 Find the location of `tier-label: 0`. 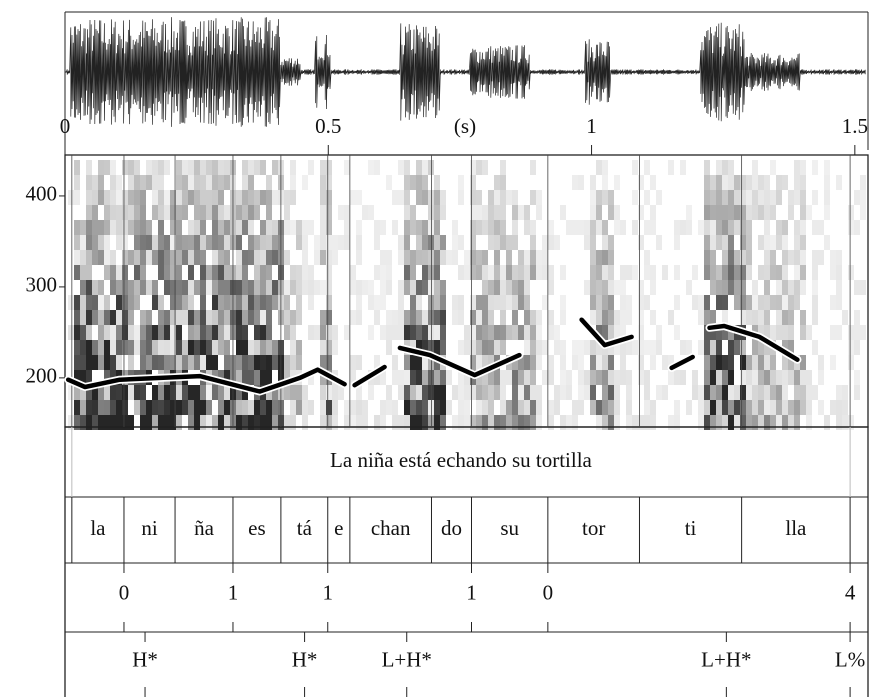

tier-label: 0 is located at coordinates (548, 592).